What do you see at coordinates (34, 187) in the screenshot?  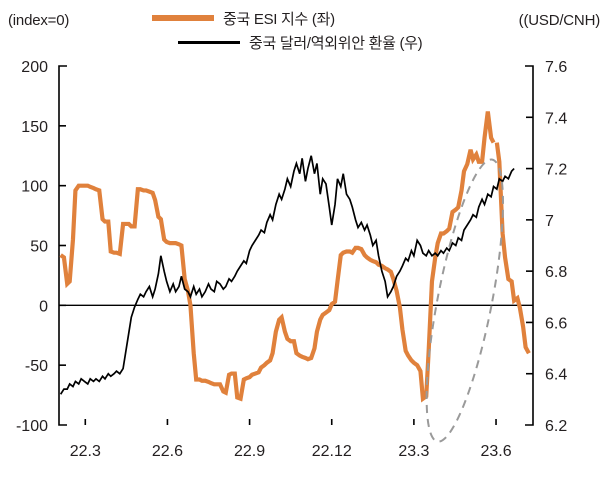 I see `left-tick-label: 100` at bounding box center [34, 187].